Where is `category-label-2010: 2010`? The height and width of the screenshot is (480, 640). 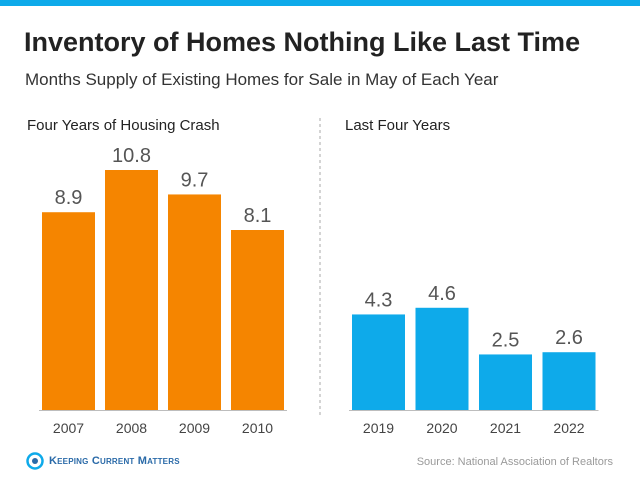 category-label-2010: 2010 is located at coordinates (257, 428).